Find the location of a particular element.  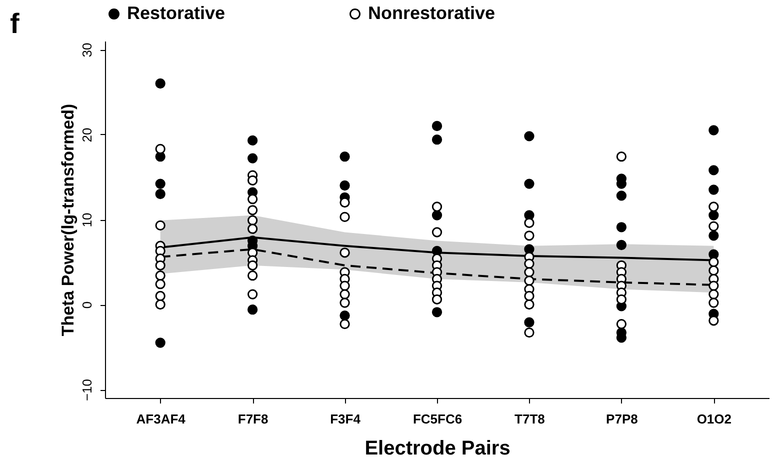

x-tick-label: O1O2 is located at coordinates (714, 419).